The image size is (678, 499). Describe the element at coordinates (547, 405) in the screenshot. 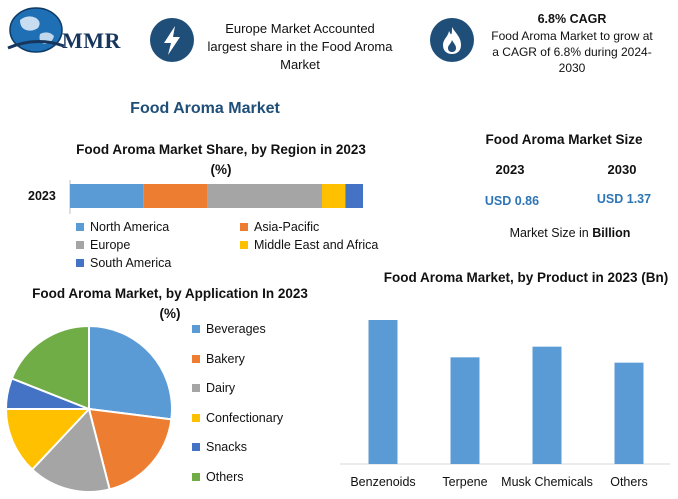

I see `product-bar-musk-chemicals` at that location.